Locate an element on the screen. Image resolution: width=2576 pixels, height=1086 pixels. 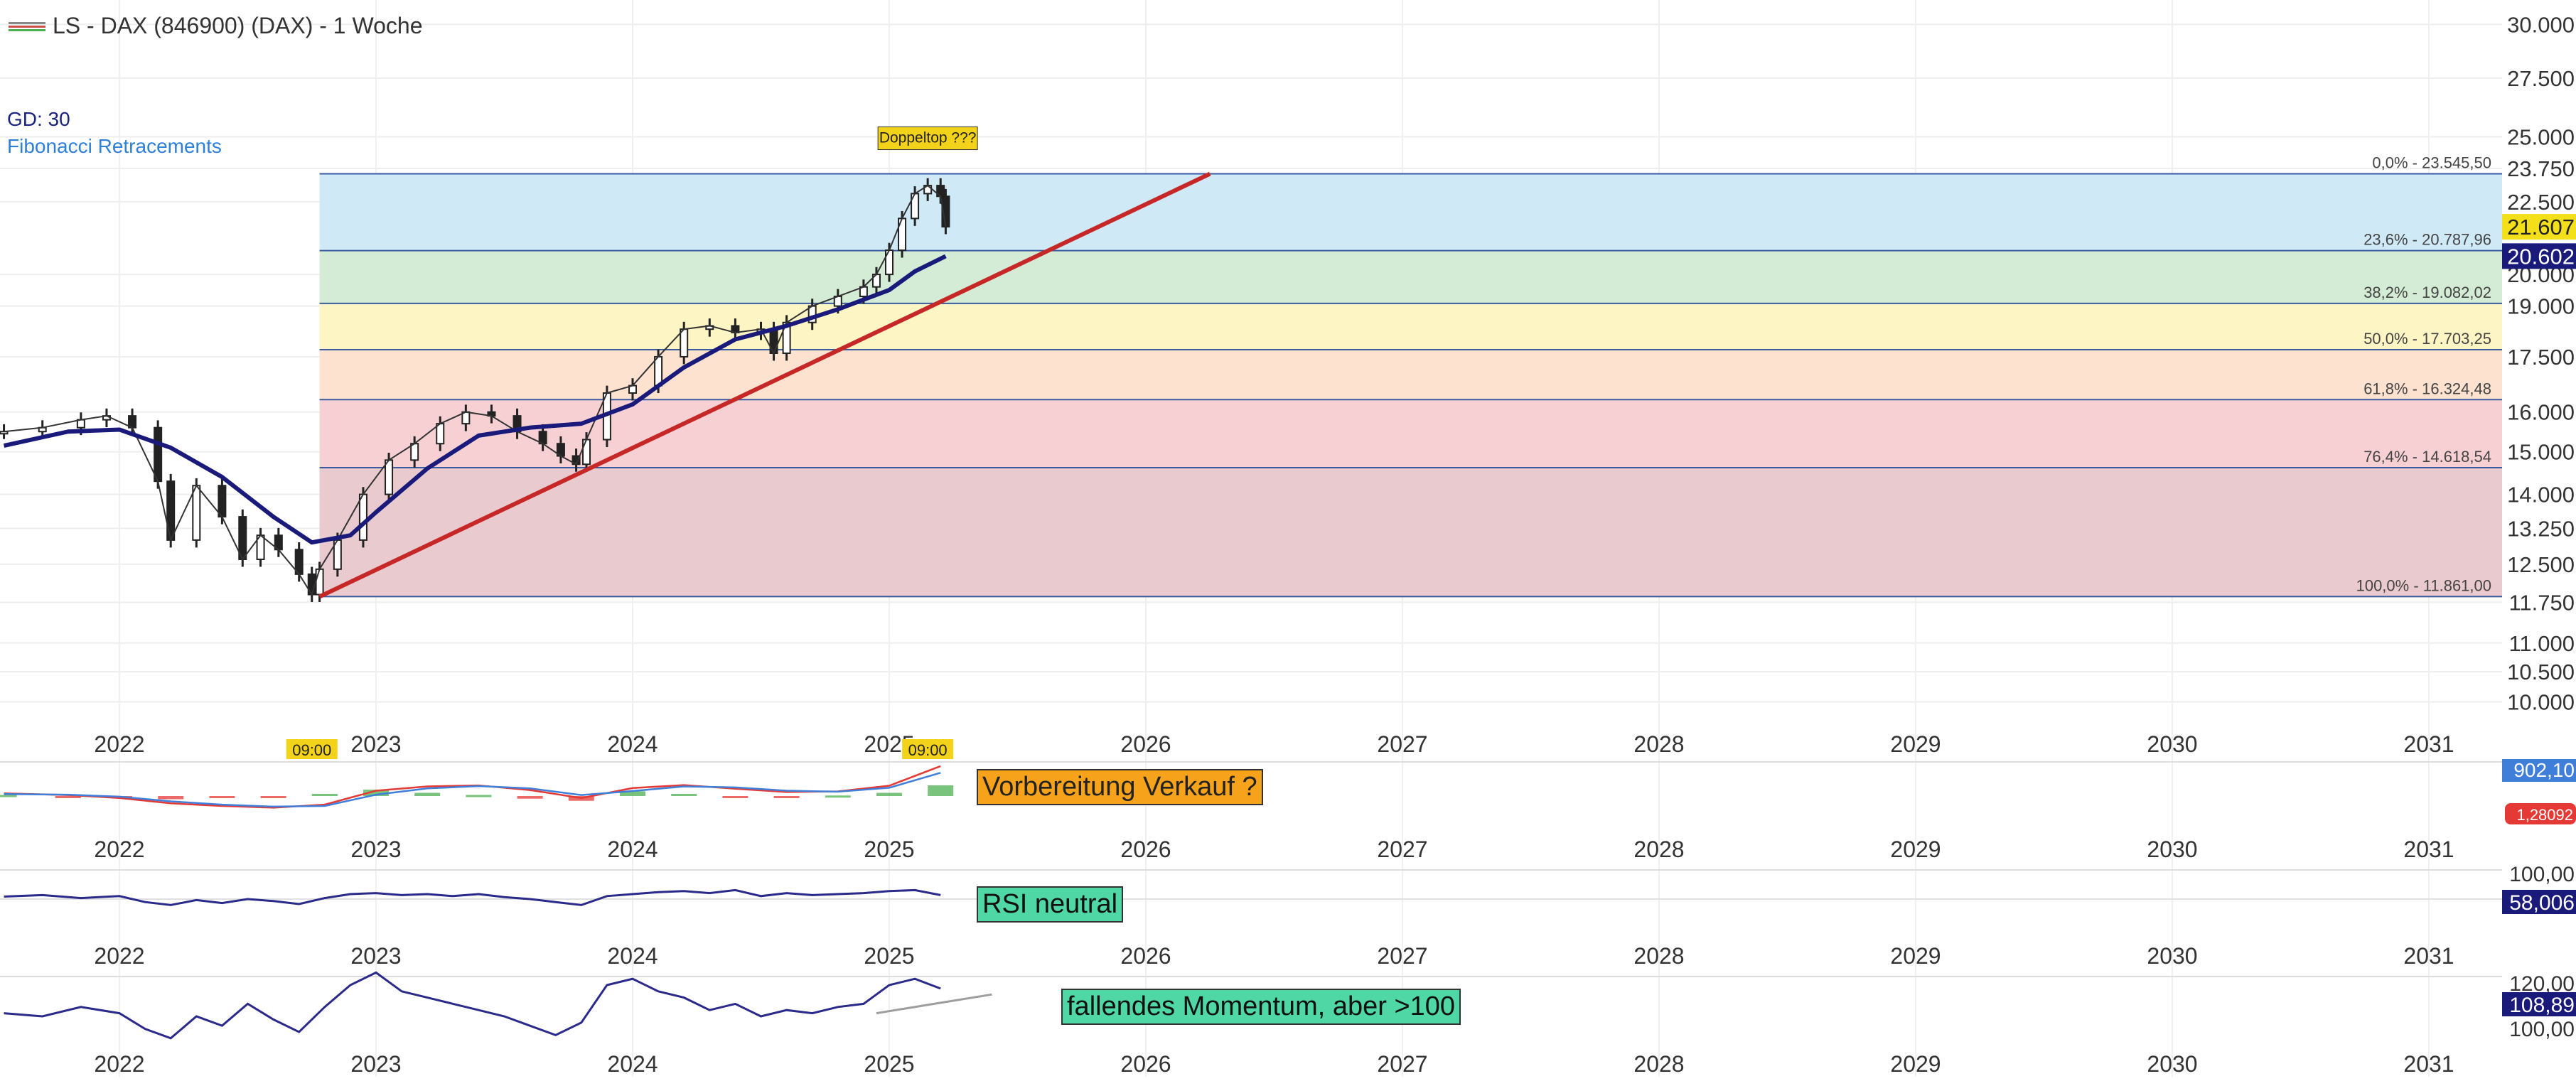
y-tick-label: 10.000 is located at coordinates (2541, 701).